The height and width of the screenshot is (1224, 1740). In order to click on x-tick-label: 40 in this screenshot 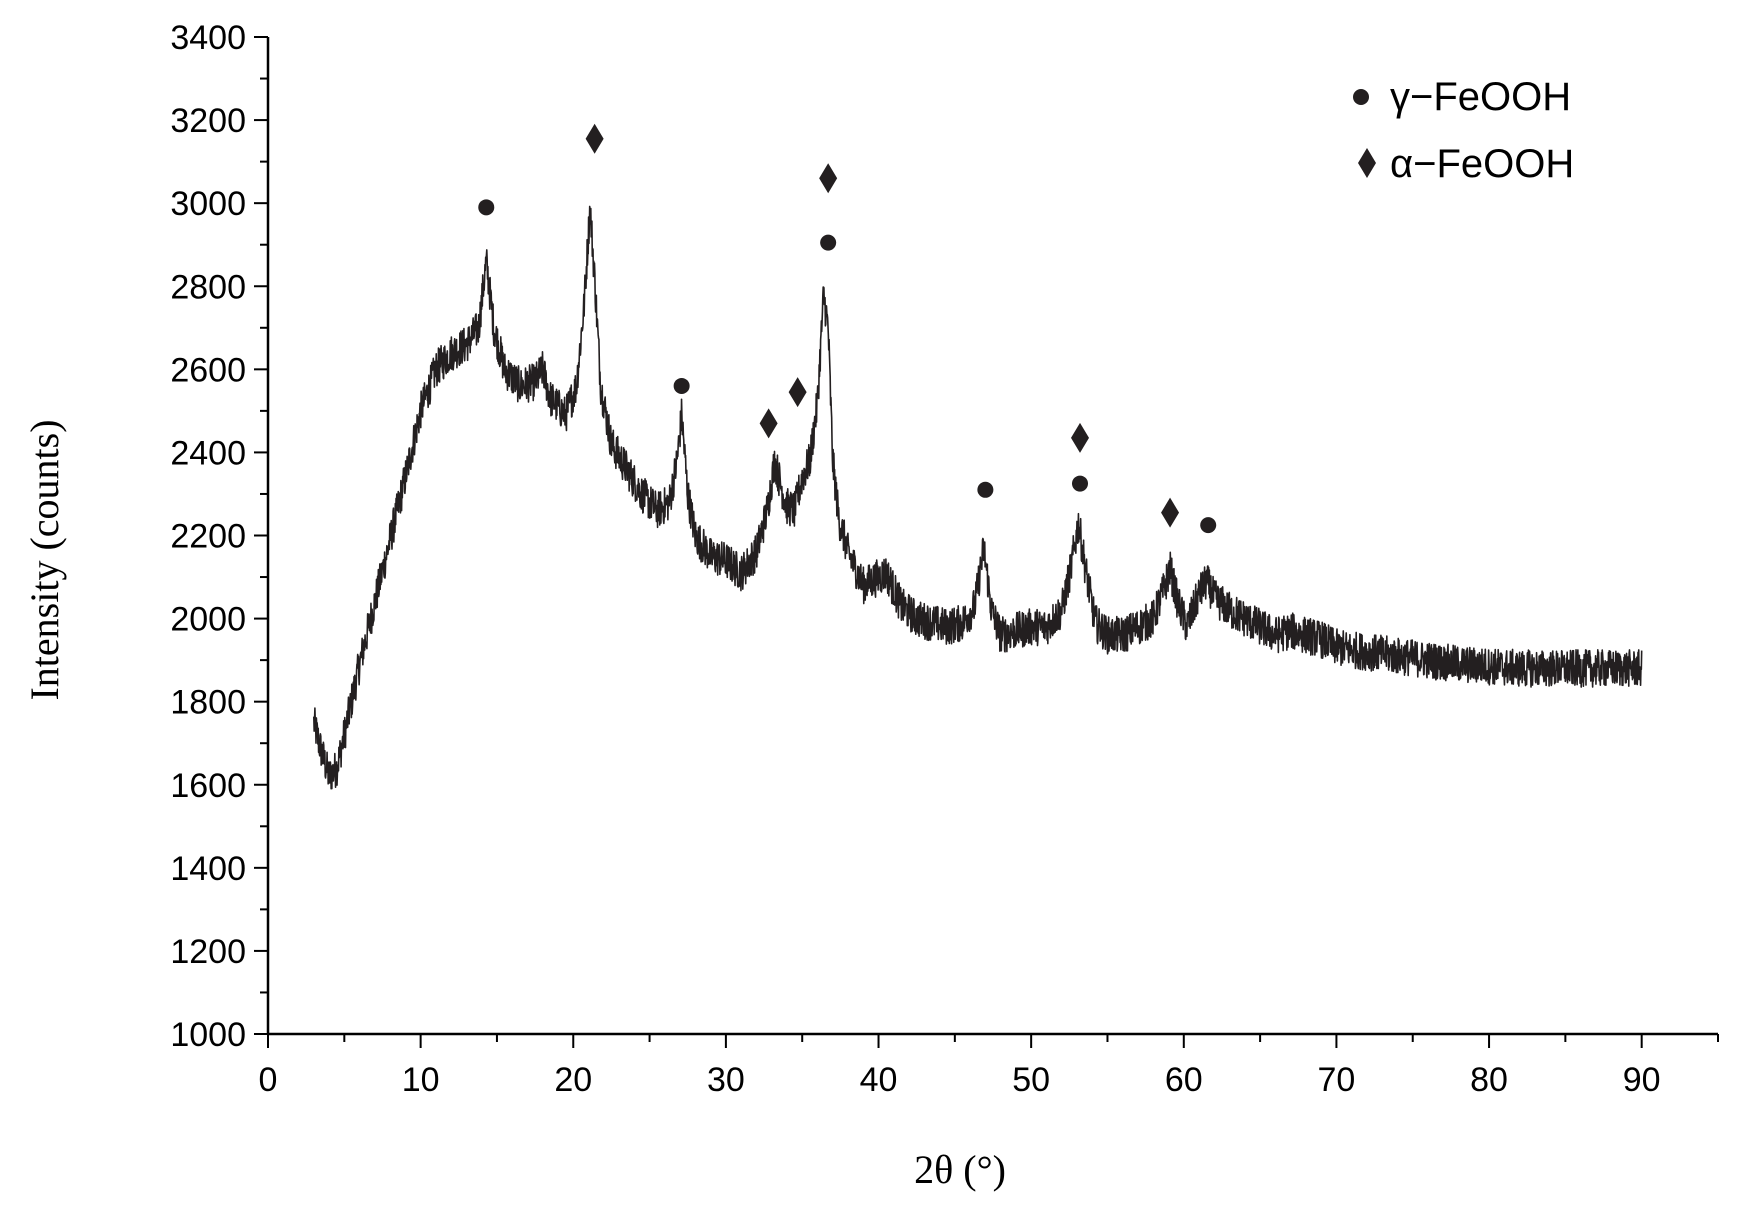, I will do `click(879, 1080)`.